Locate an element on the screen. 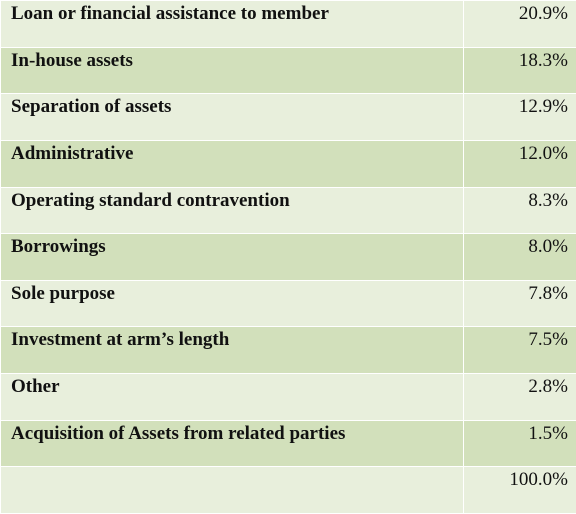 The image size is (576, 514). total-value: 100.0% is located at coordinates (519, 490).